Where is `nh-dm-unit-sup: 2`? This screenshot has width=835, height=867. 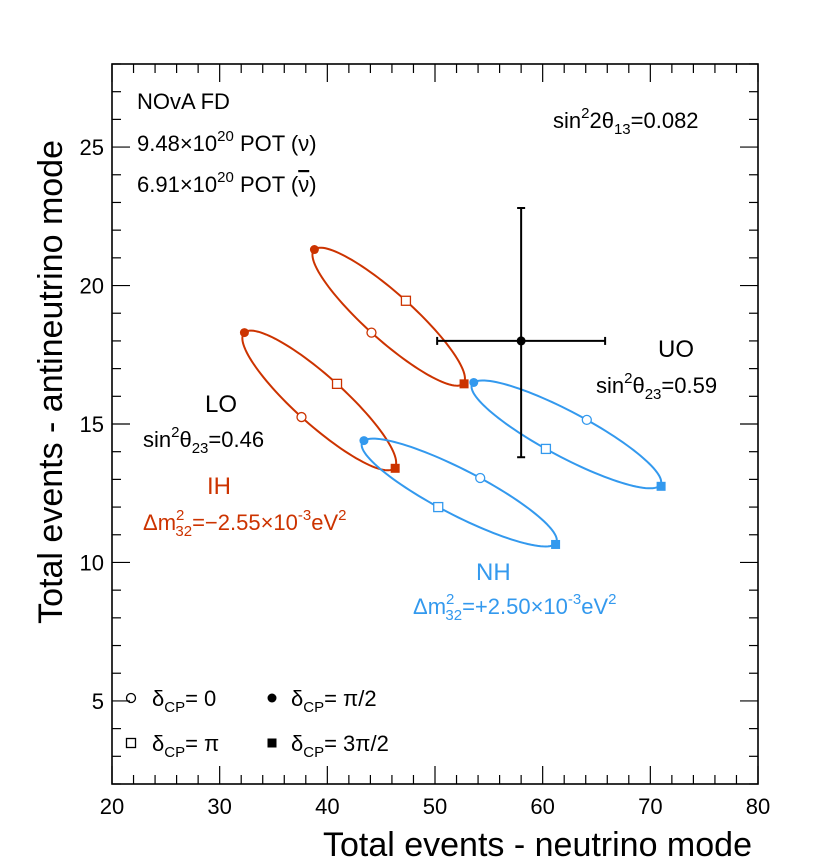
nh-dm-unit-sup: 2 is located at coordinates (612, 599).